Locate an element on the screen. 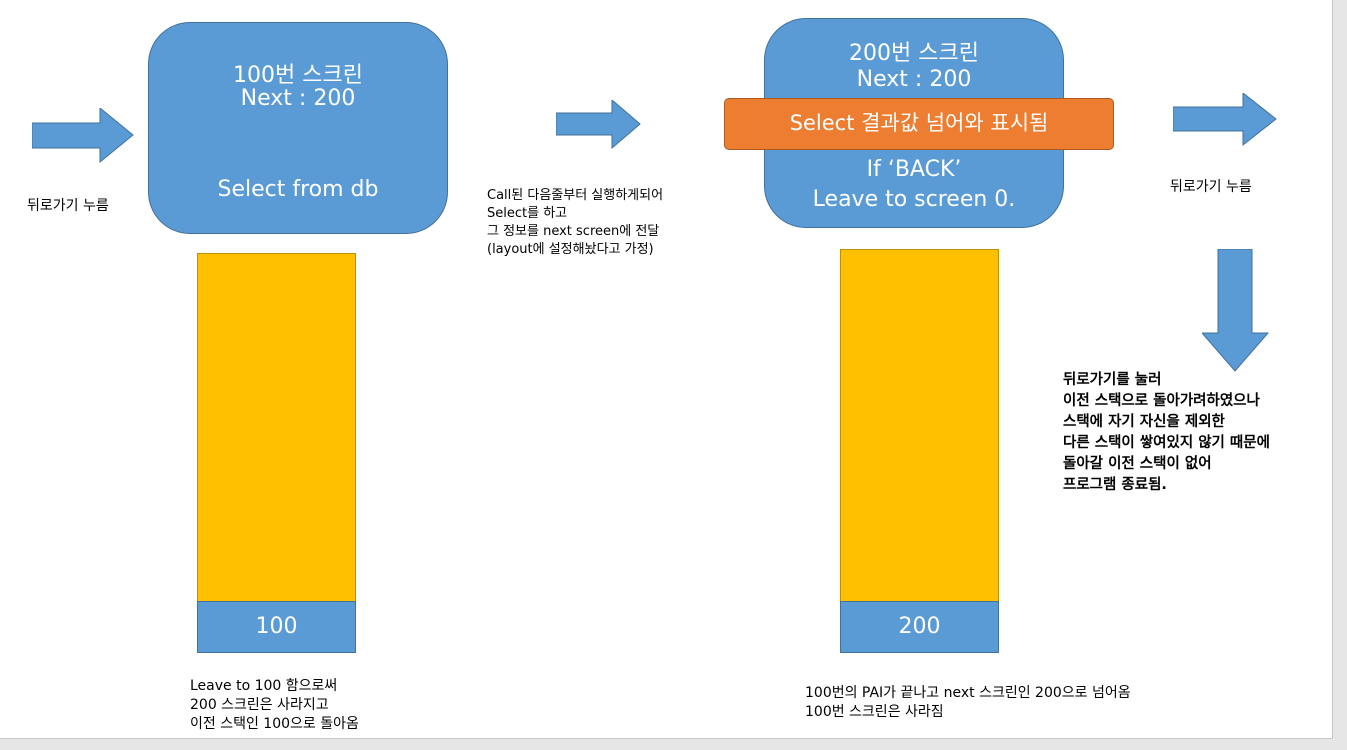 The height and width of the screenshot is (750, 1347). line: (layout에 설정해놨다고 가정) is located at coordinates (570, 249).